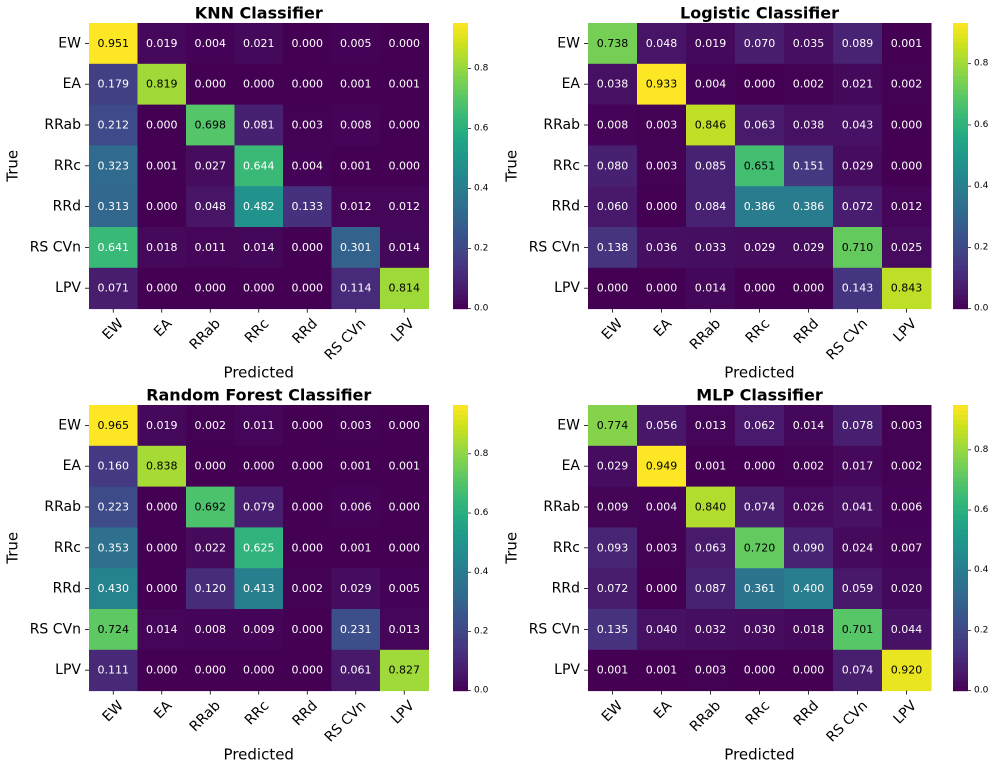  I want to click on x-tick-label: RS CVn, so click(346, 340).